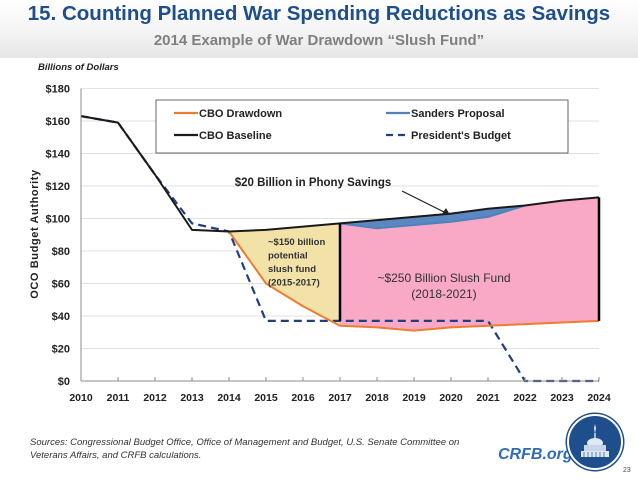  I want to click on yellow-label-line: potential, so click(288, 256).